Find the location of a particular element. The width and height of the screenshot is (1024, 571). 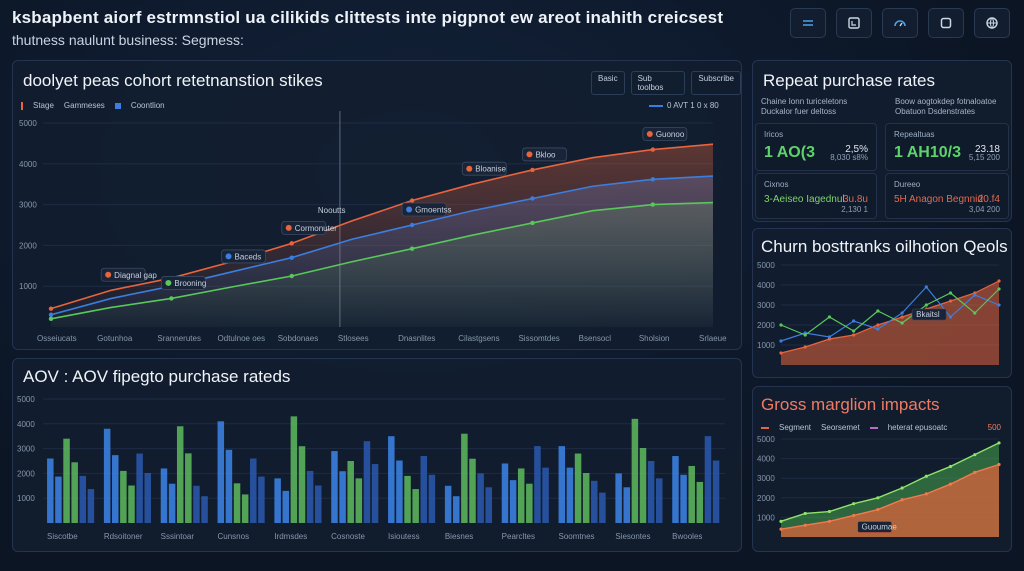

kpi-delta: 20.f4 is located at coordinates (988, 199).